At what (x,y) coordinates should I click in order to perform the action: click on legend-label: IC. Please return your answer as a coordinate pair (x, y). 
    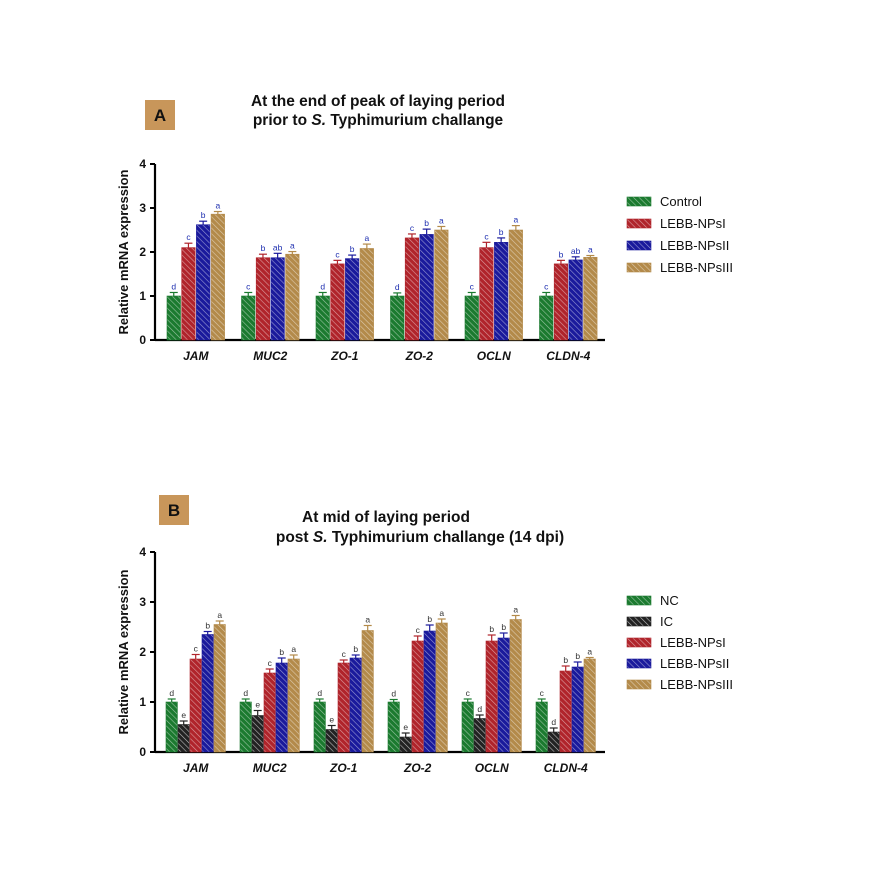
    Looking at the image, I should click on (666, 621).